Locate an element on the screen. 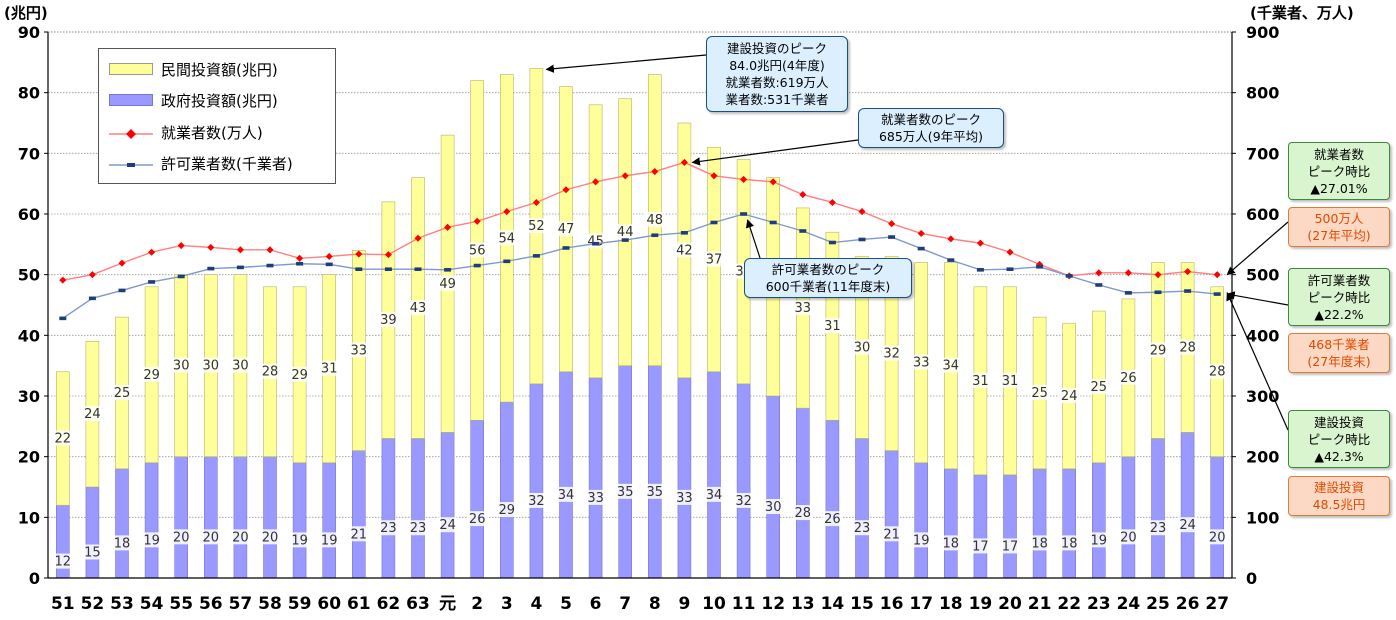 The image size is (1396, 620). x-tick-label: 元 is located at coordinates (447, 604).